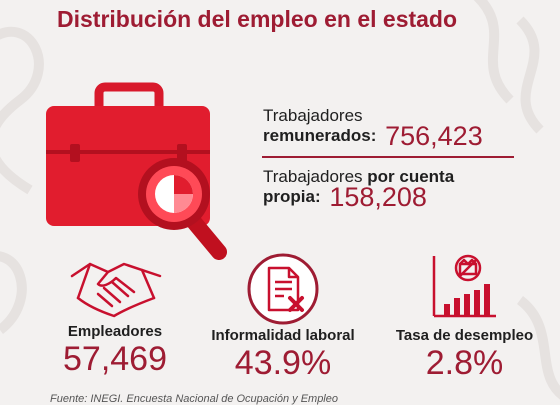 The image size is (560, 405). I want to click on indicator-informalidad: Informalidad laboral 43.9%, so click(283, 317).